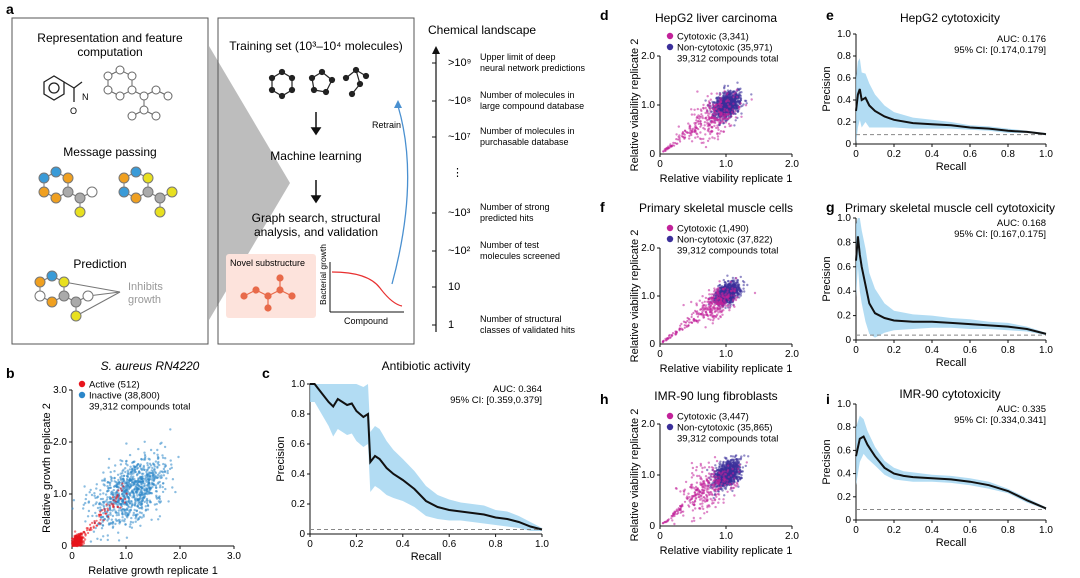 The image size is (1080, 578). Describe the element at coordinates (109, 152) in the screenshot. I see `message-passing-title: Message passing` at that location.